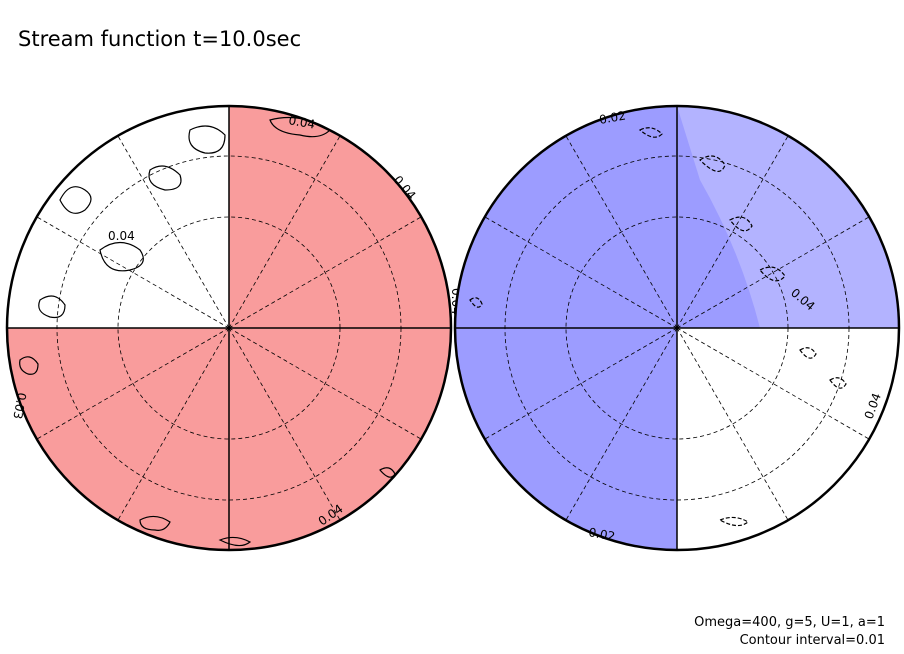  Describe the element at coordinates (19, 405) in the screenshot. I see `contour-label: 0.03` at that location.